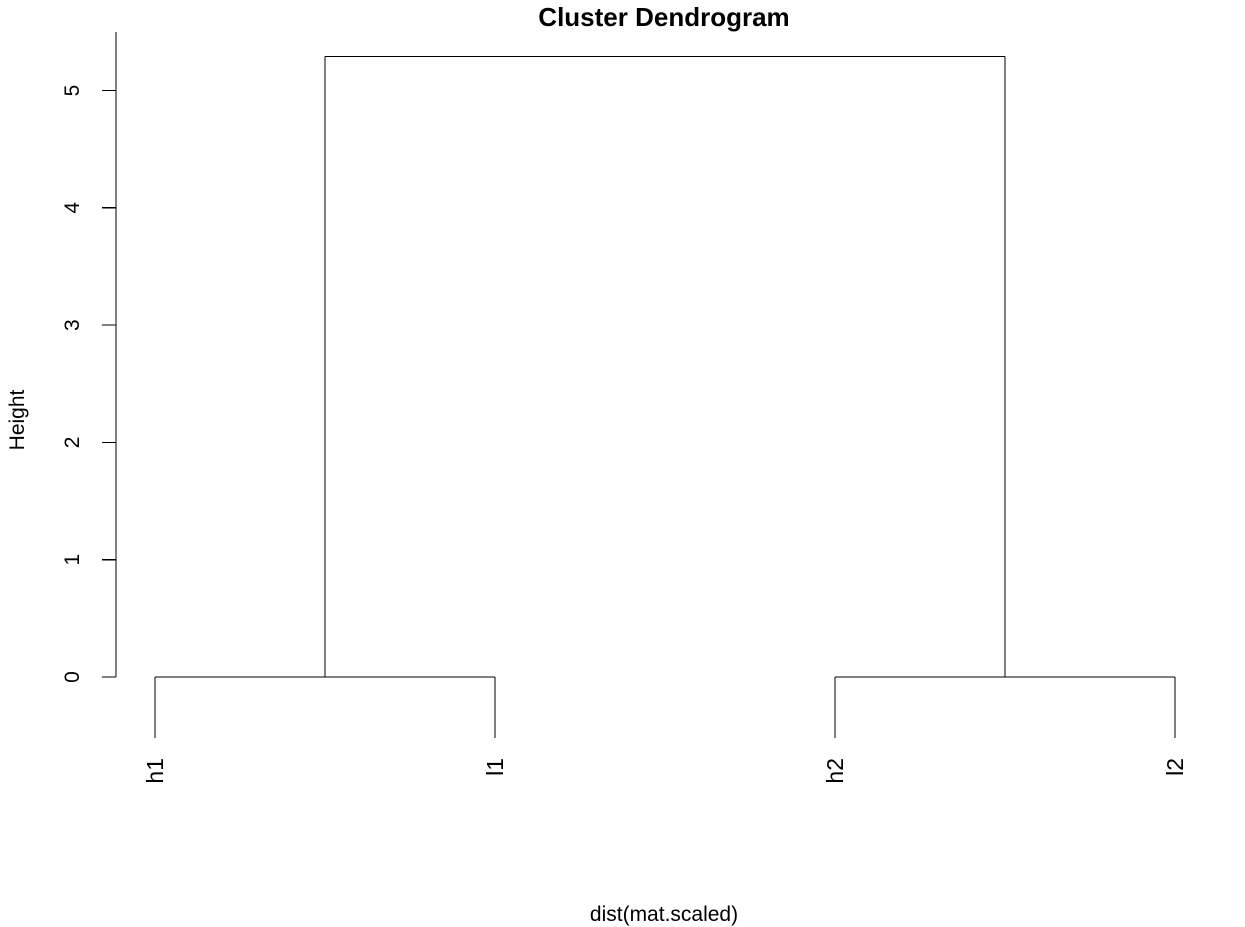 The width and height of the screenshot is (1245, 927). I want to click on y-tick-label: 2, so click(72, 443).